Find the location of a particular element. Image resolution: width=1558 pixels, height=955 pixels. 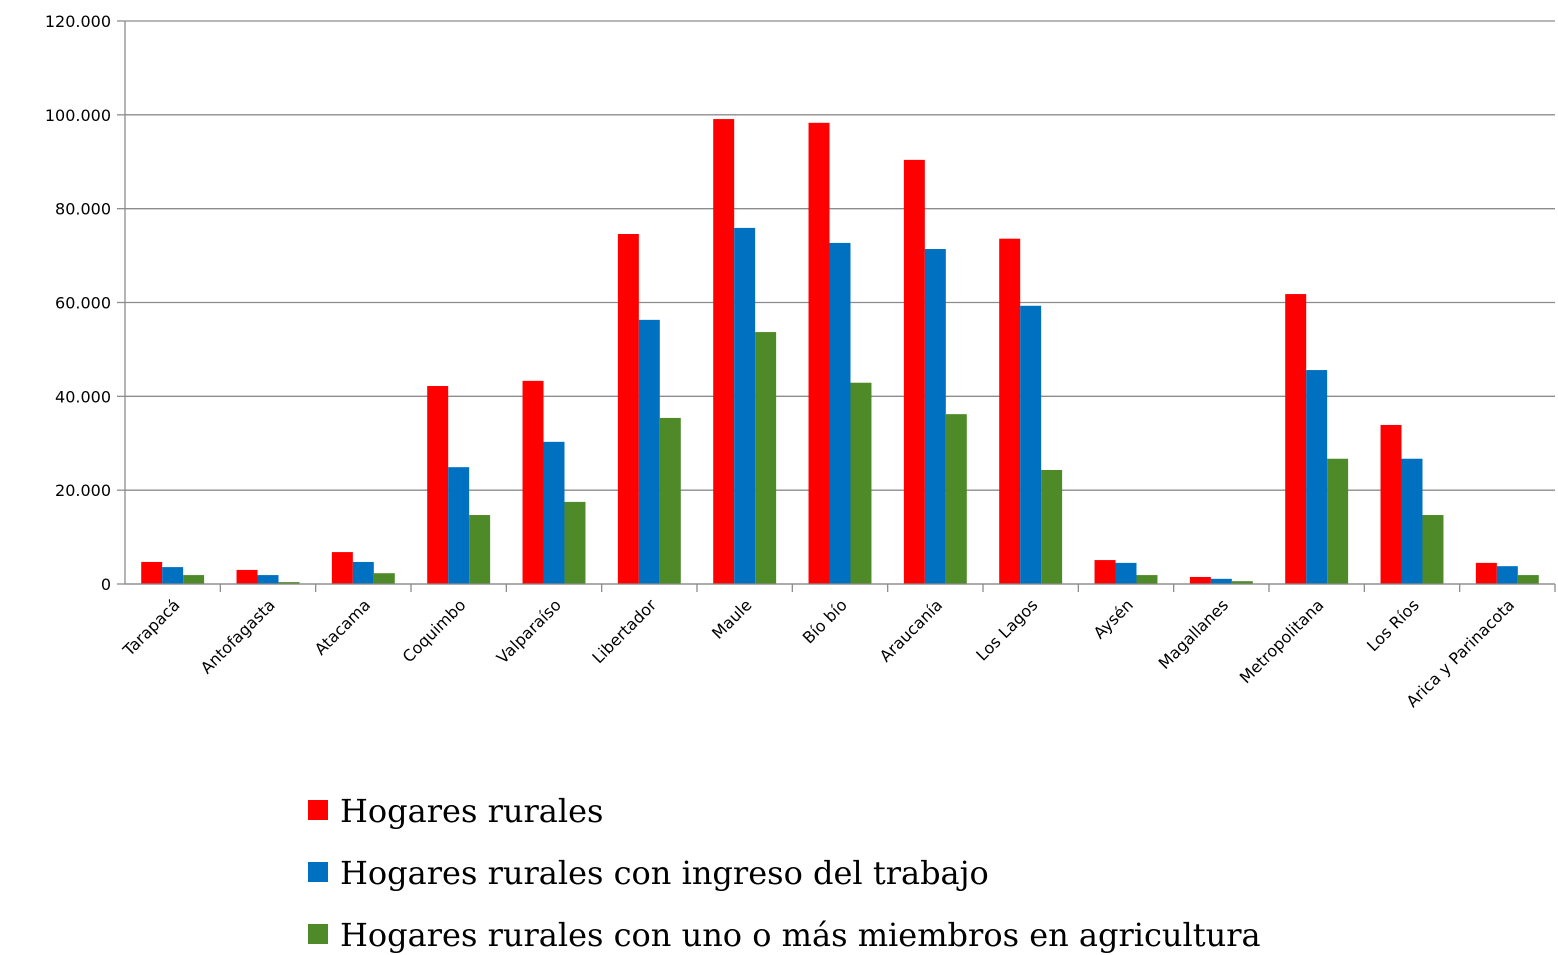

legend-label: Hogares rurales con ingreso del trabajo is located at coordinates (664, 873).